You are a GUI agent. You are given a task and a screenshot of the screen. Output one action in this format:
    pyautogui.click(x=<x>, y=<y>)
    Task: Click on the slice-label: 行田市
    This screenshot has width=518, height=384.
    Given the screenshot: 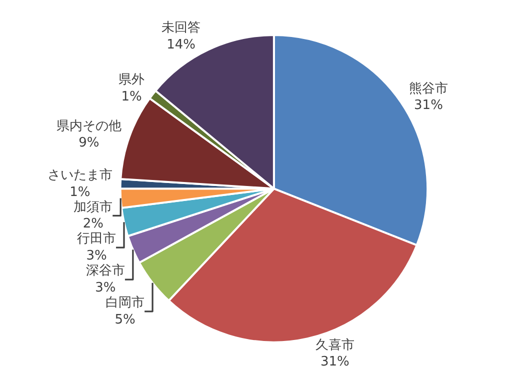 What is the action you would take?
    pyautogui.click(x=96, y=239)
    